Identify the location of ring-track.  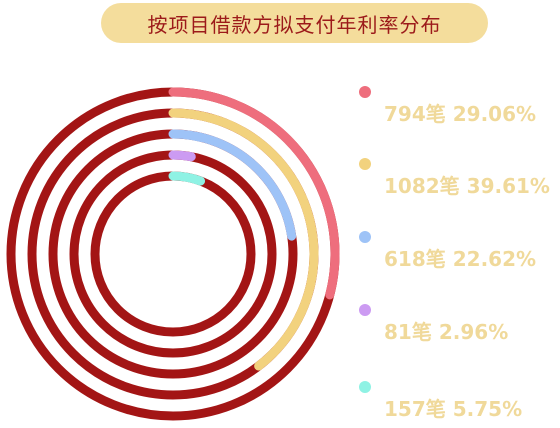
(173, 254).